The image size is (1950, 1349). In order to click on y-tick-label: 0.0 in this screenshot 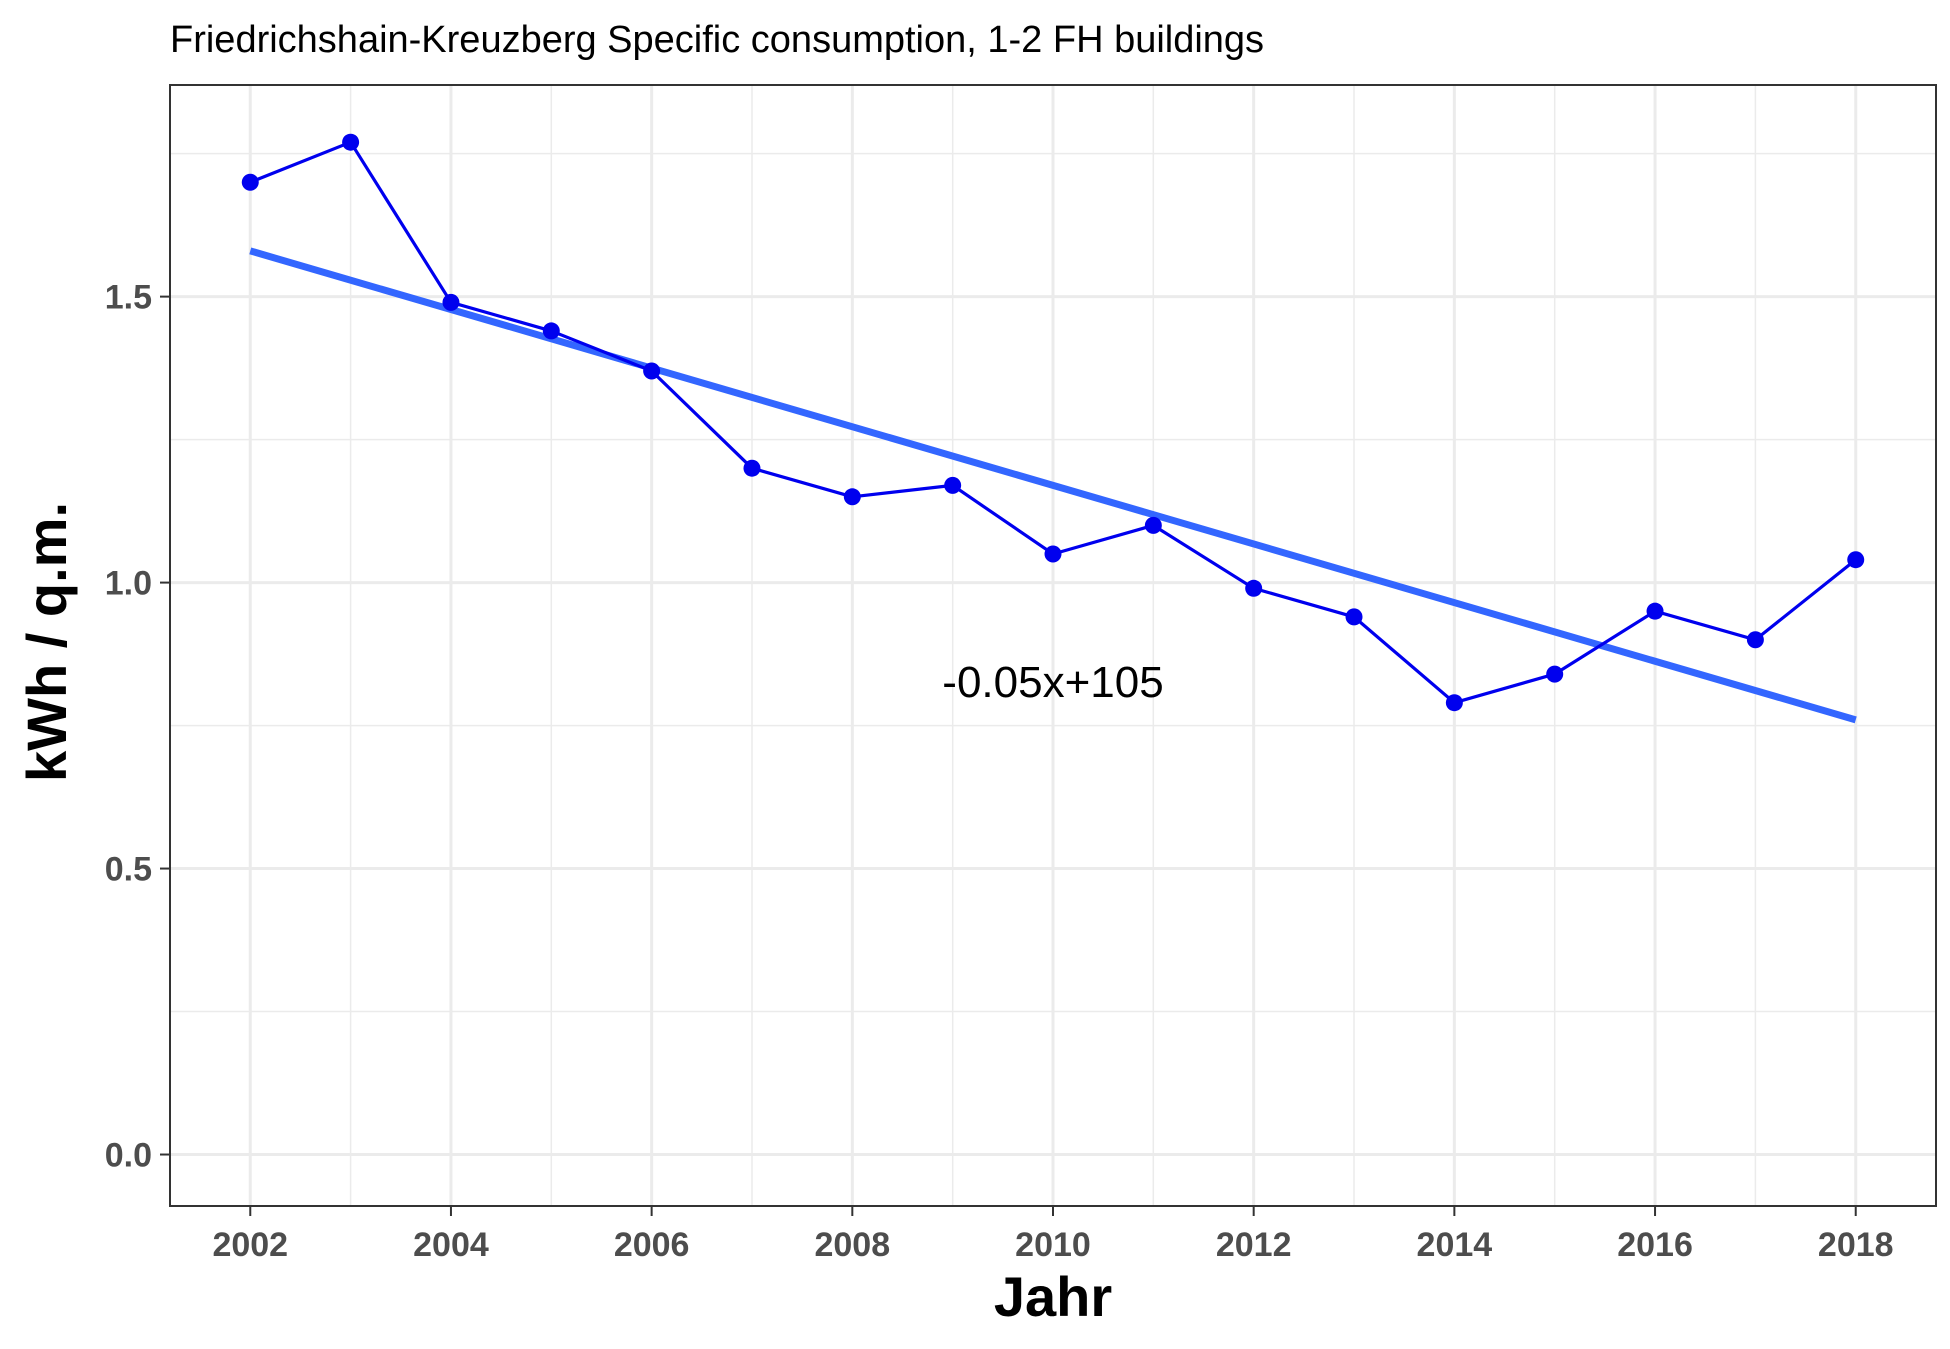, I will do `click(128, 1156)`.